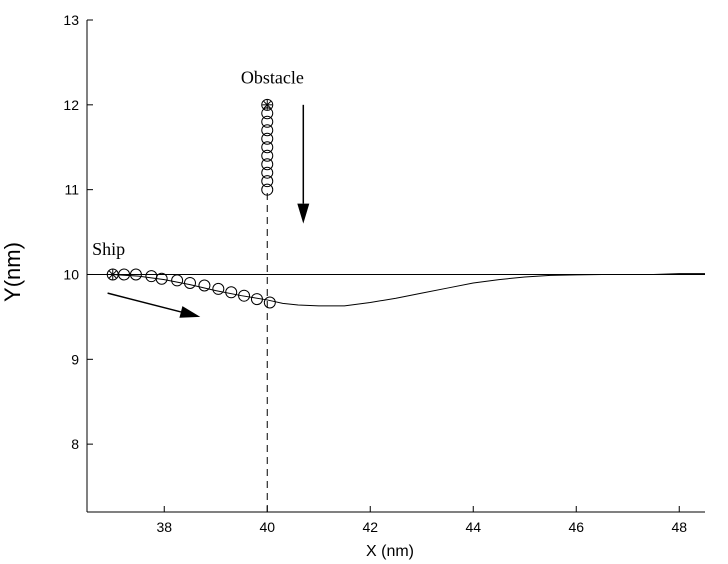 This screenshot has width=728, height=564. What do you see at coordinates (267, 527) in the screenshot?
I see `x-tick-label: 40` at bounding box center [267, 527].